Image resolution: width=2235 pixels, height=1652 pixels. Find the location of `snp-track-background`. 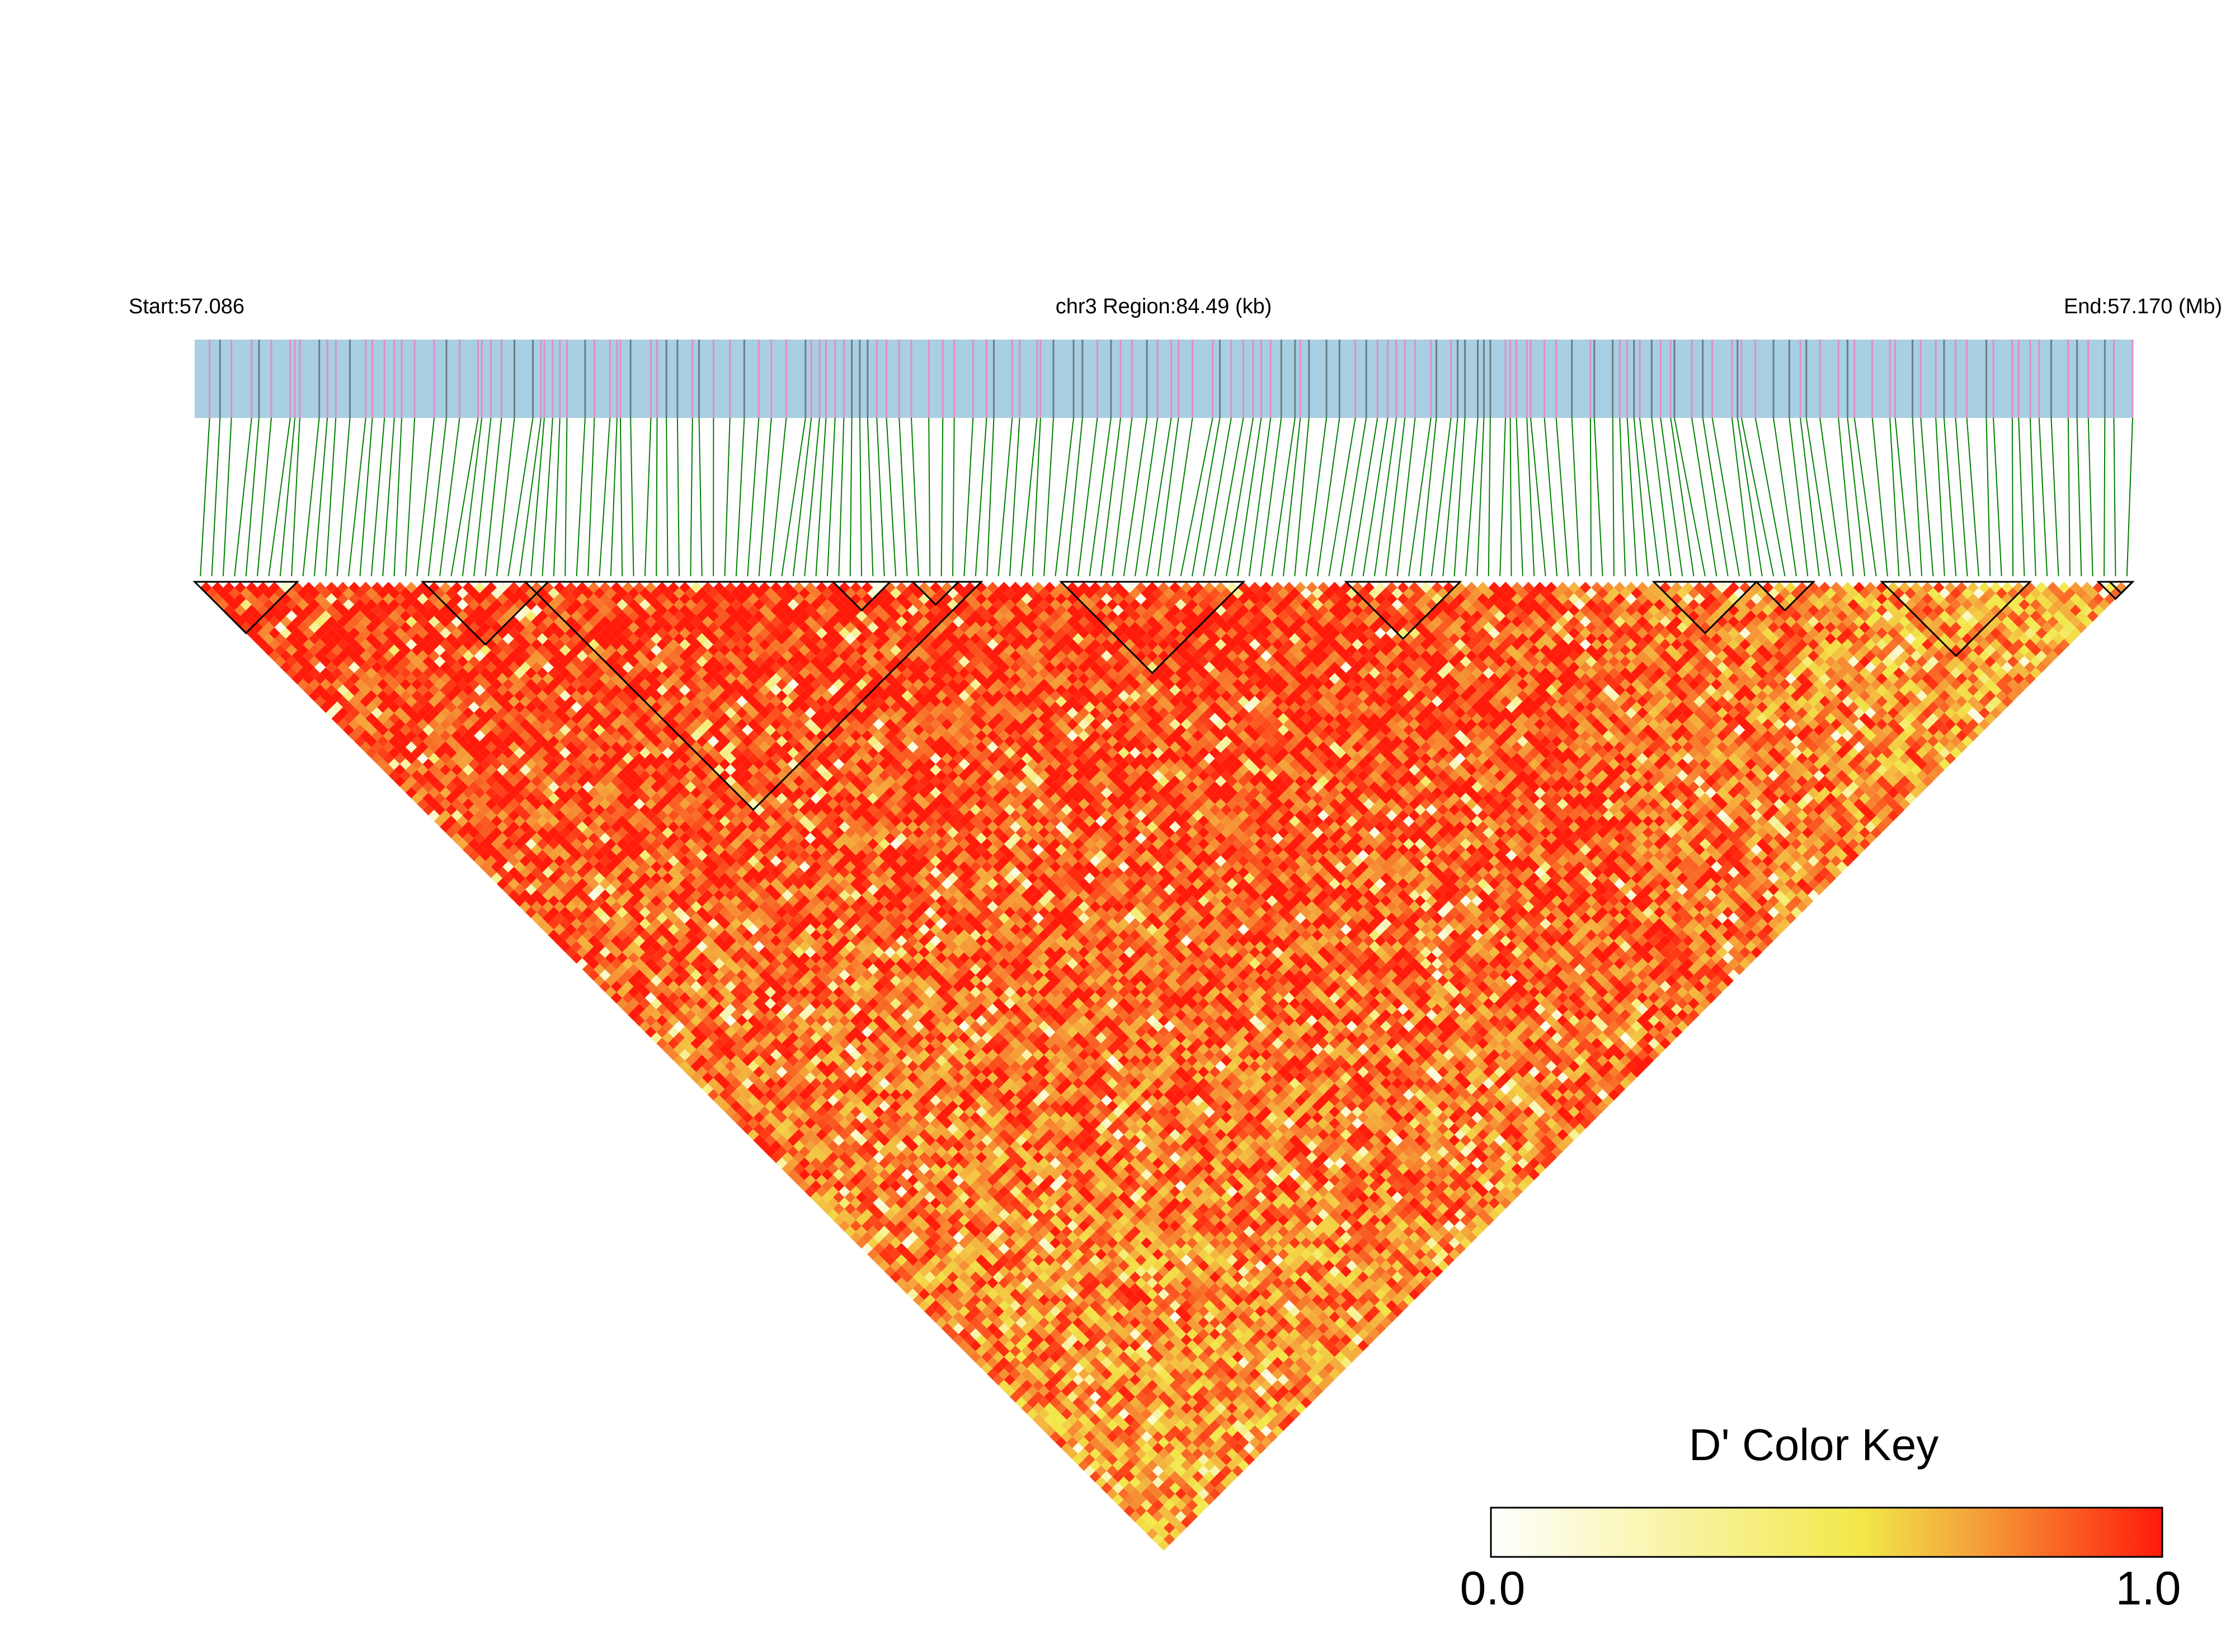

snp-track-background is located at coordinates (1164, 379).